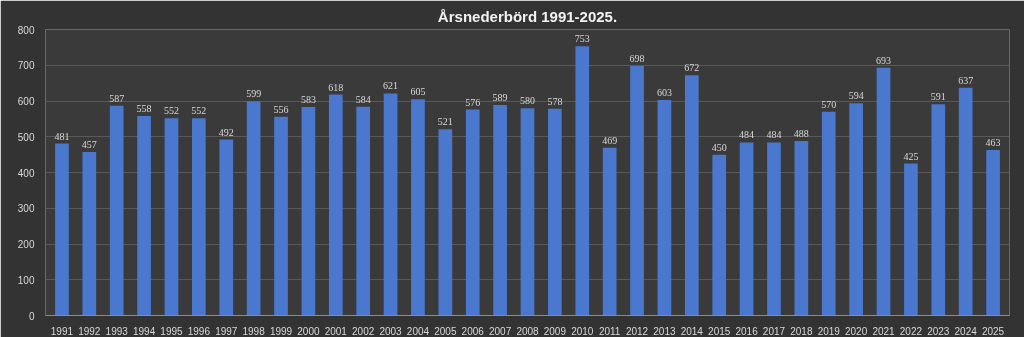 The width and height of the screenshot is (1024, 337). I want to click on y-tick-label: 100, so click(26, 280).